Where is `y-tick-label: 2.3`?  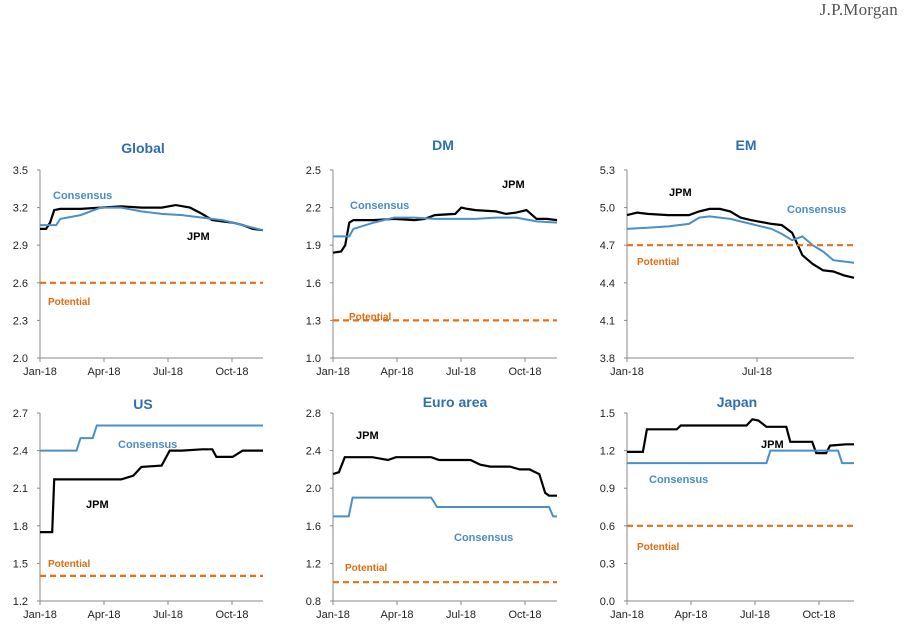
y-tick-label: 2.3 is located at coordinates (20, 321).